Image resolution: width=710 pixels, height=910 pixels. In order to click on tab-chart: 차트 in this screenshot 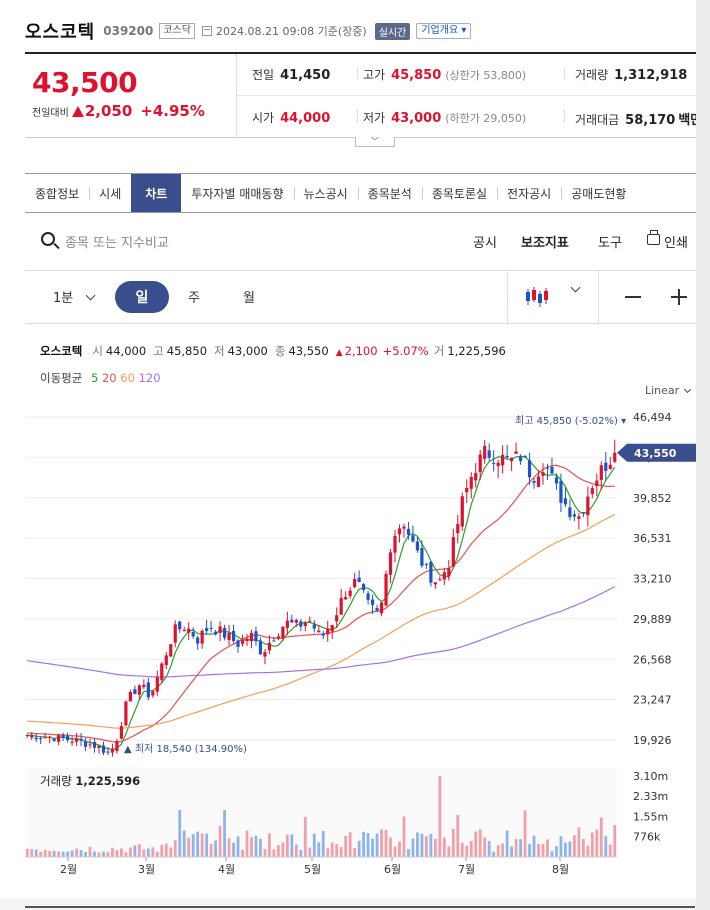, I will do `click(156, 193)`.